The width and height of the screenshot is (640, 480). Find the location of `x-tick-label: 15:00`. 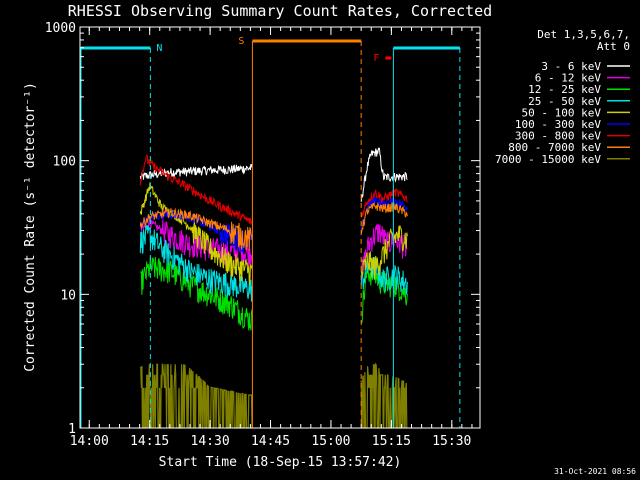

x-tick-label: 15:00 is located at coordinates (330, 441).